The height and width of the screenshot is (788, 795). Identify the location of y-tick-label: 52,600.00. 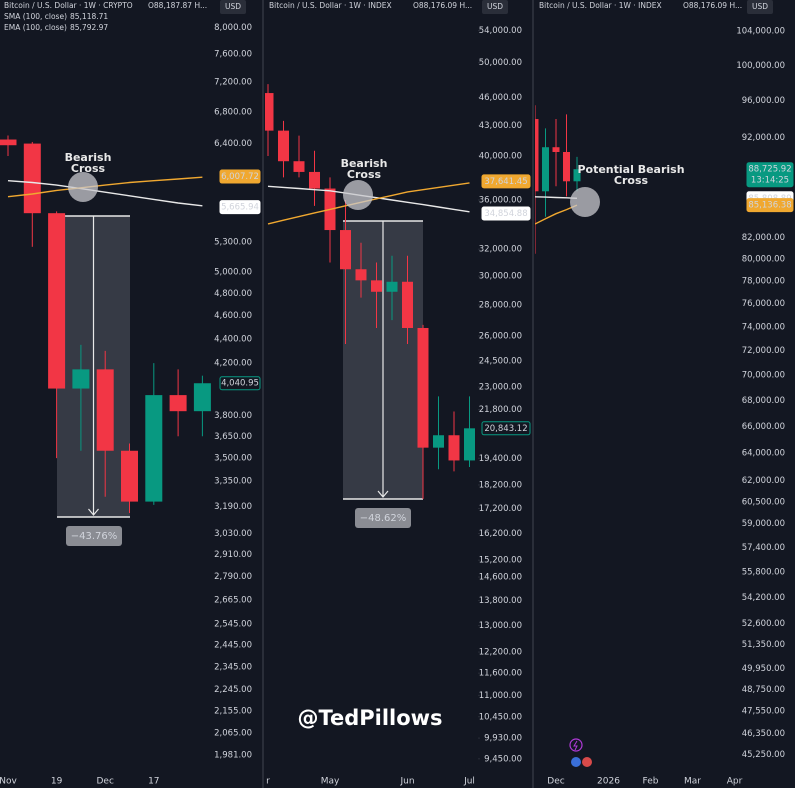
(763, 624).